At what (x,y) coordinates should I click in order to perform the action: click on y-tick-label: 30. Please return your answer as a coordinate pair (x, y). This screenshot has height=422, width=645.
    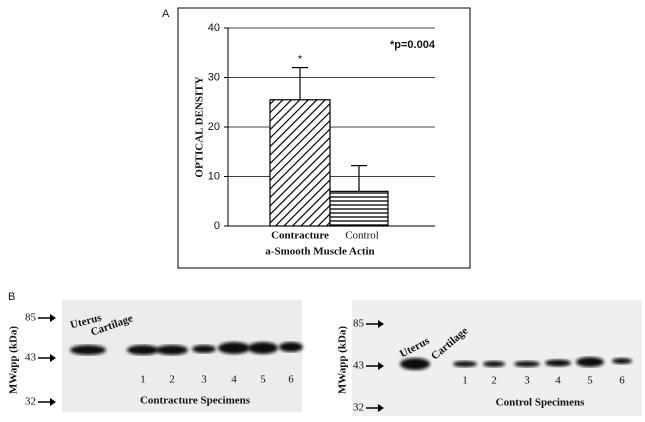
    Looking at the image, I should click on (214, 77).